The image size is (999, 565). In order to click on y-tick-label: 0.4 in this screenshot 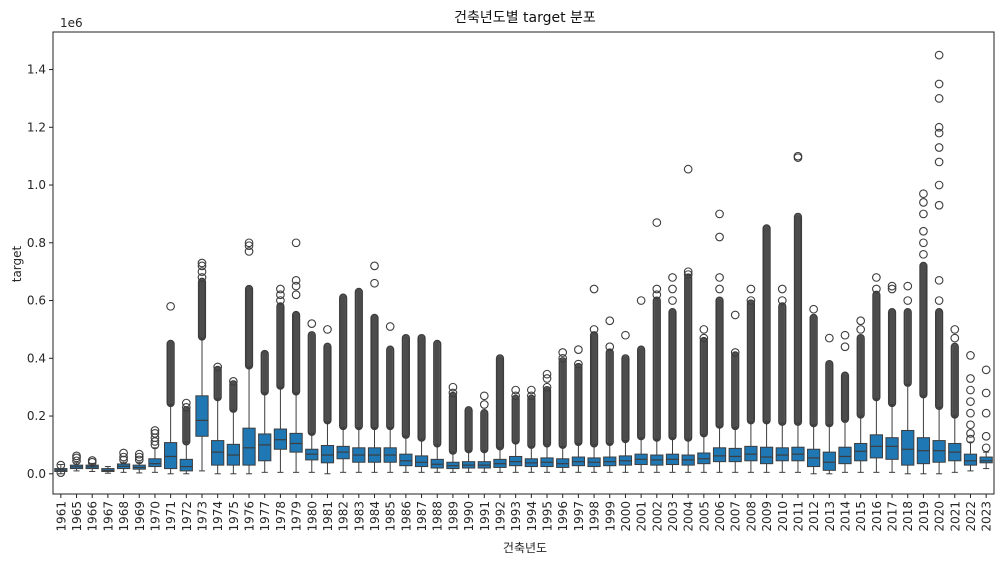, I will do `click(36, 358)`.